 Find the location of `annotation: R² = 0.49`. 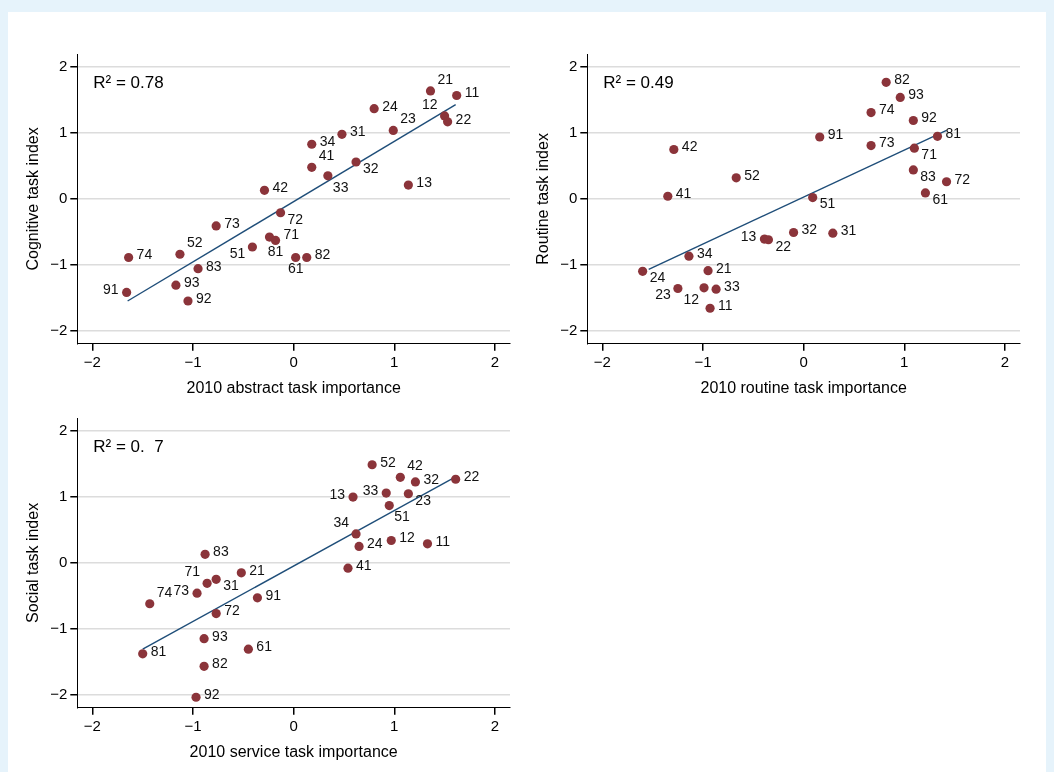

annotation: R² = 0.49 is located at coordinates (638, 82).